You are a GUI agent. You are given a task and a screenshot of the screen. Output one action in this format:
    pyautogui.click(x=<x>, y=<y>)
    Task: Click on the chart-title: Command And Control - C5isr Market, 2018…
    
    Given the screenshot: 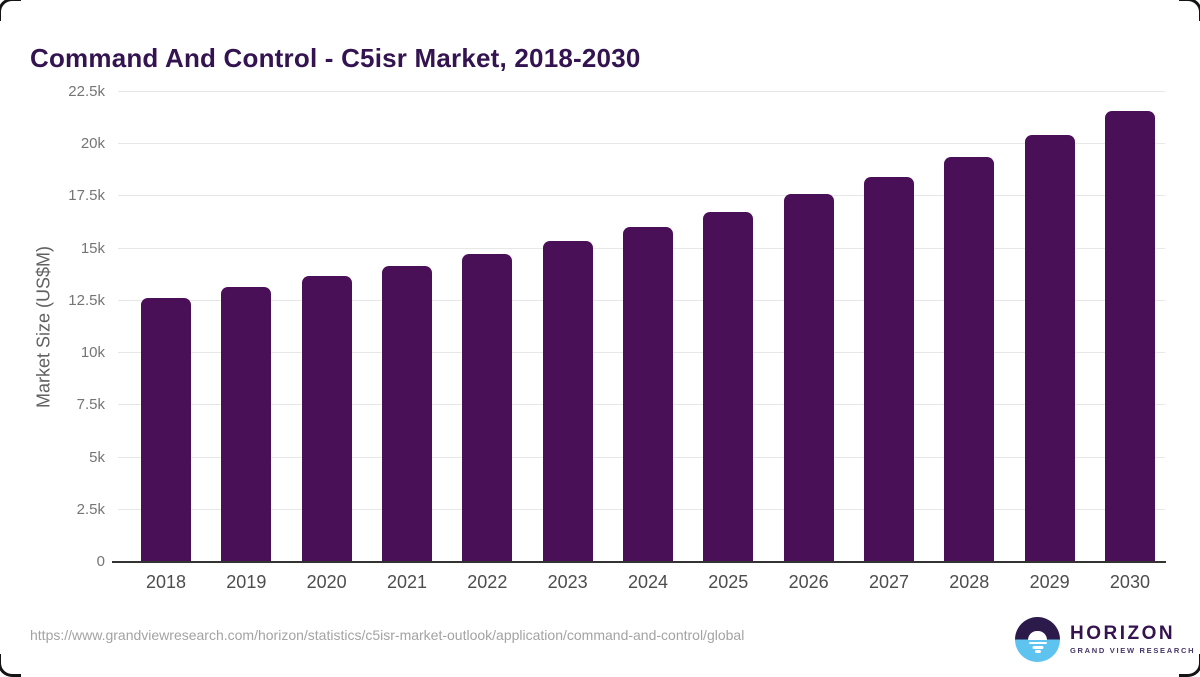 What is the action you would take?
    pyautogui.click(x=335, y=58)
    